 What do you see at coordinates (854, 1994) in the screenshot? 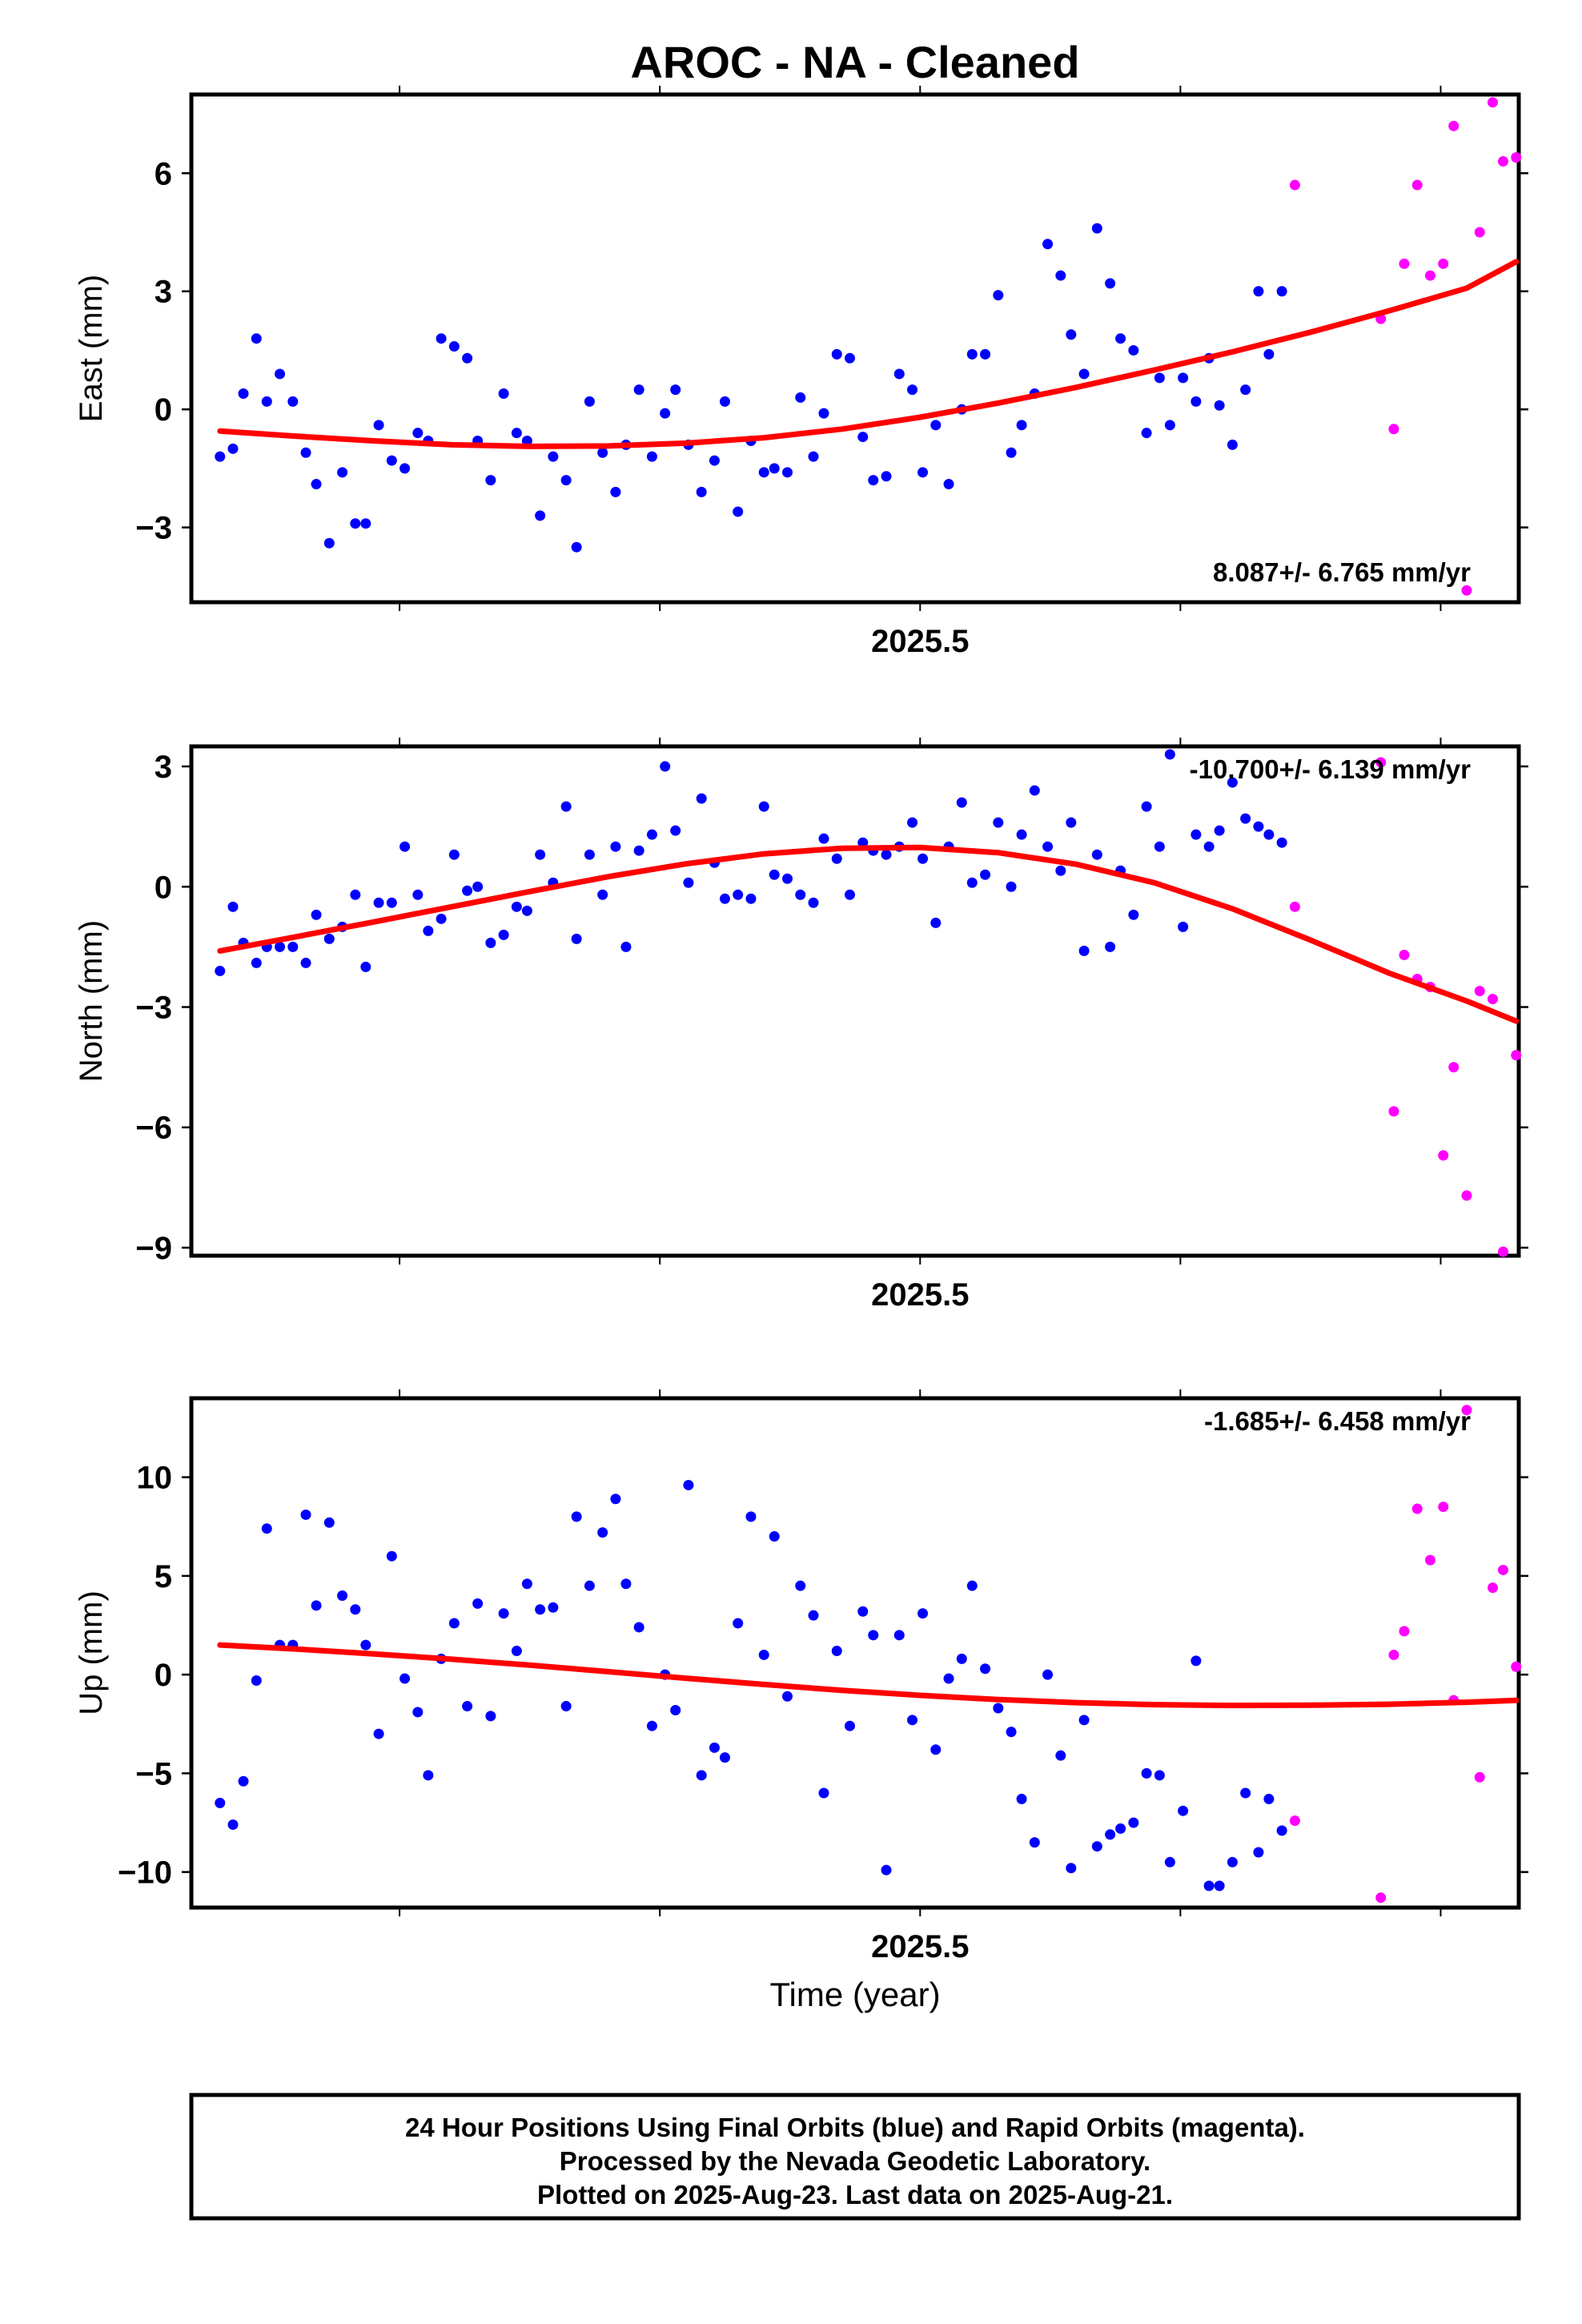
I see `x-axis-title: Time (year)` at bounding box center [854, 1994].